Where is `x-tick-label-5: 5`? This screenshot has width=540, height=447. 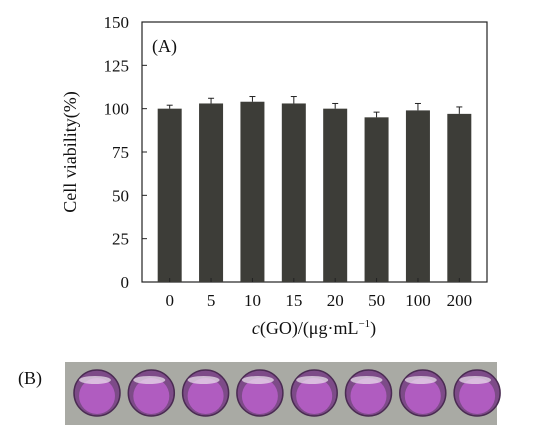
x-tick-label-5: 5 is located at coordinates (211, 300).